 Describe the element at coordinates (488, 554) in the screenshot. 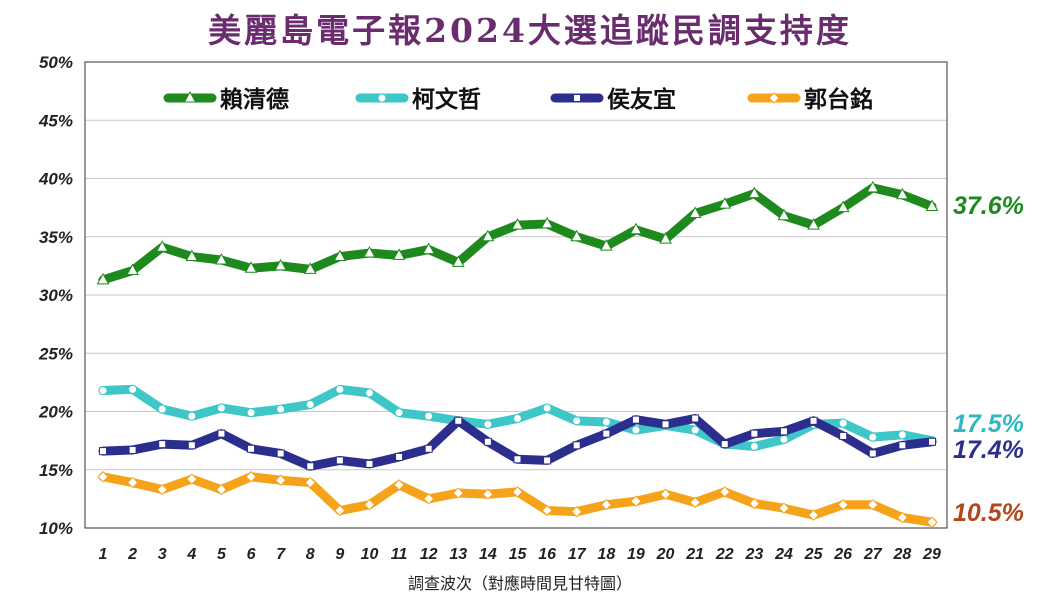

I see `x-tick-label: 14` at that location.